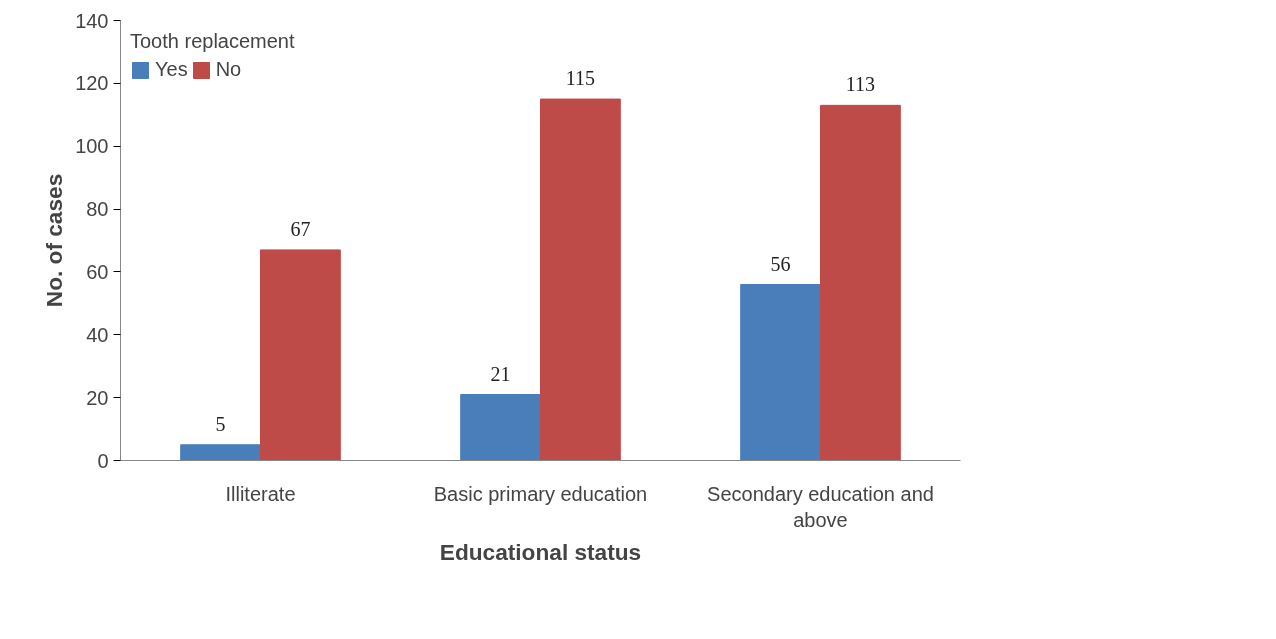  I want to click on data-label: 21, so click(500, 373).